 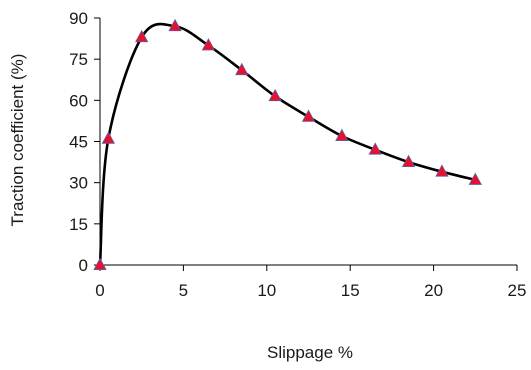 I want to click on x-tick-label: 5, so click(x=183, y=290).